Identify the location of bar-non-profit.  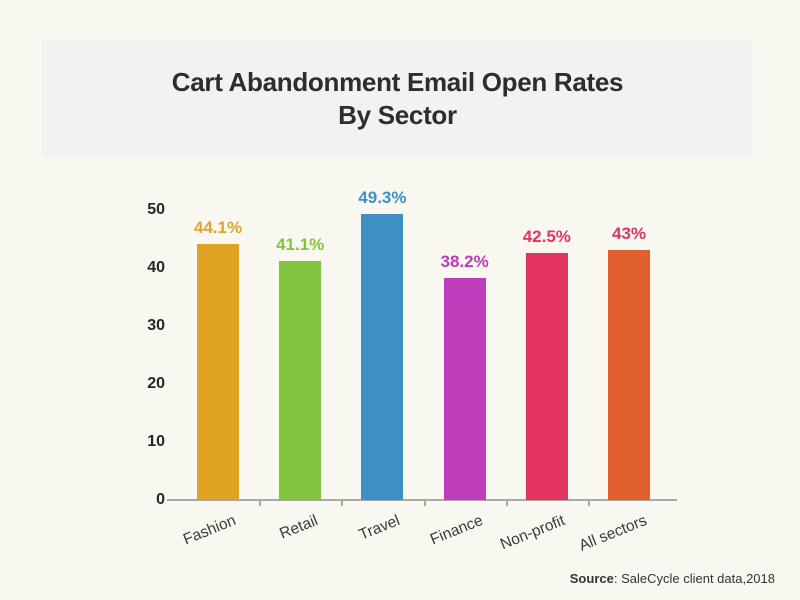
(546, 376).